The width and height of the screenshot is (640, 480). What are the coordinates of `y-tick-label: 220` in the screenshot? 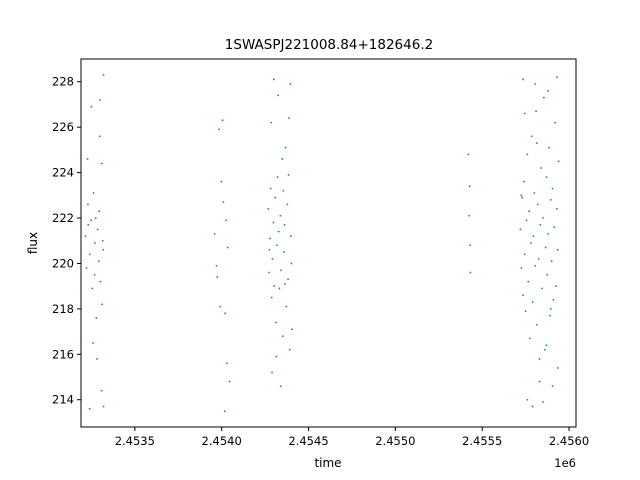 It's located at (63, 263).